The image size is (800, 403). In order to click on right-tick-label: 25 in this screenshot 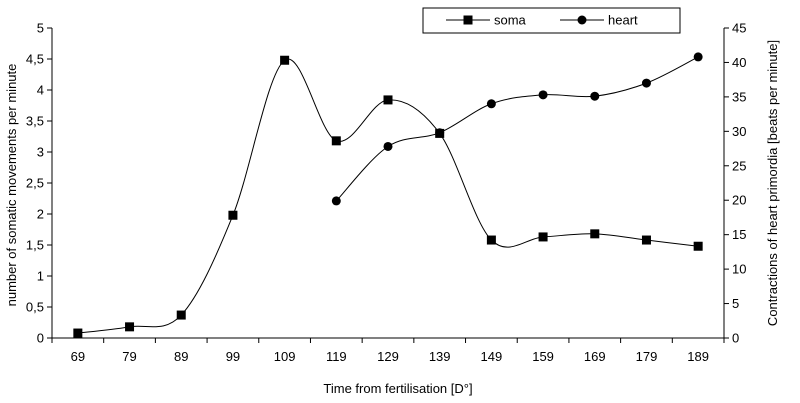, I will do `click(739, 165)`.